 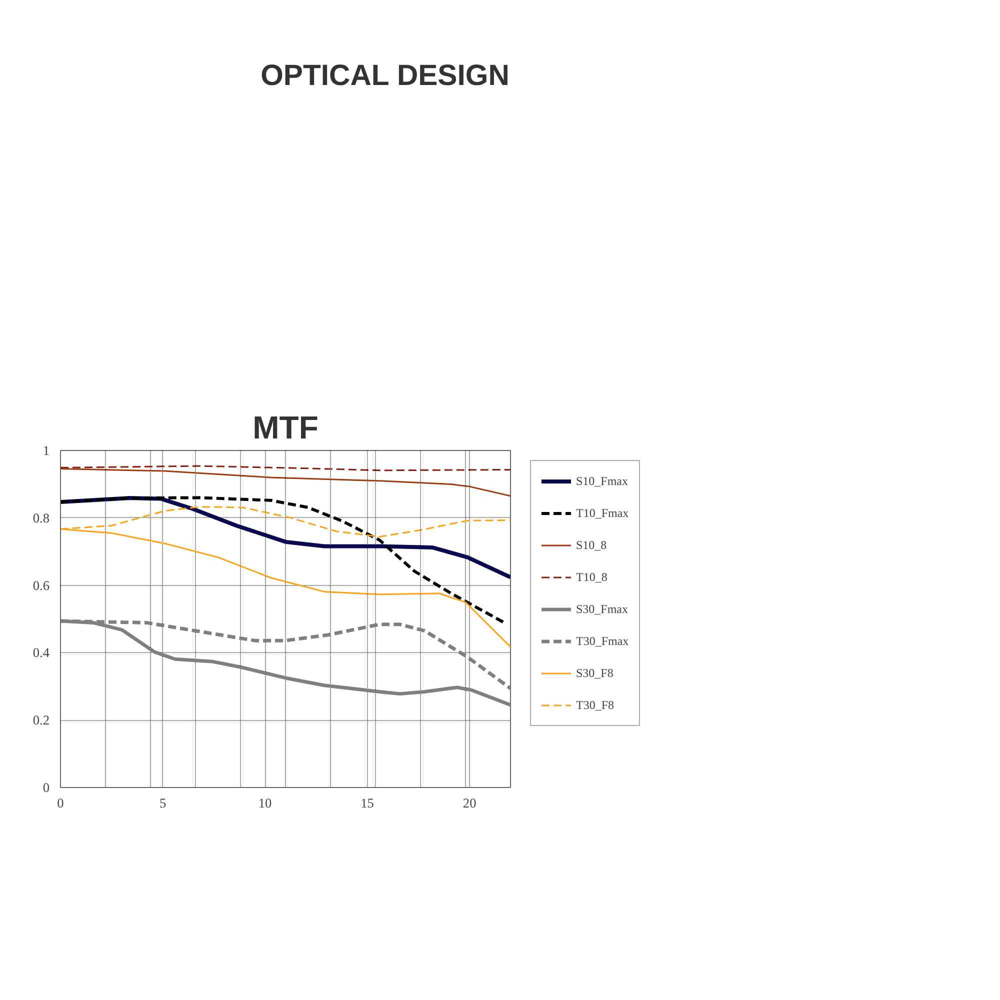 What do you see at coordinates (41, 652) in the screenshot?
I see `y-tick-label: 0.4` at bounding box center [41, 652].